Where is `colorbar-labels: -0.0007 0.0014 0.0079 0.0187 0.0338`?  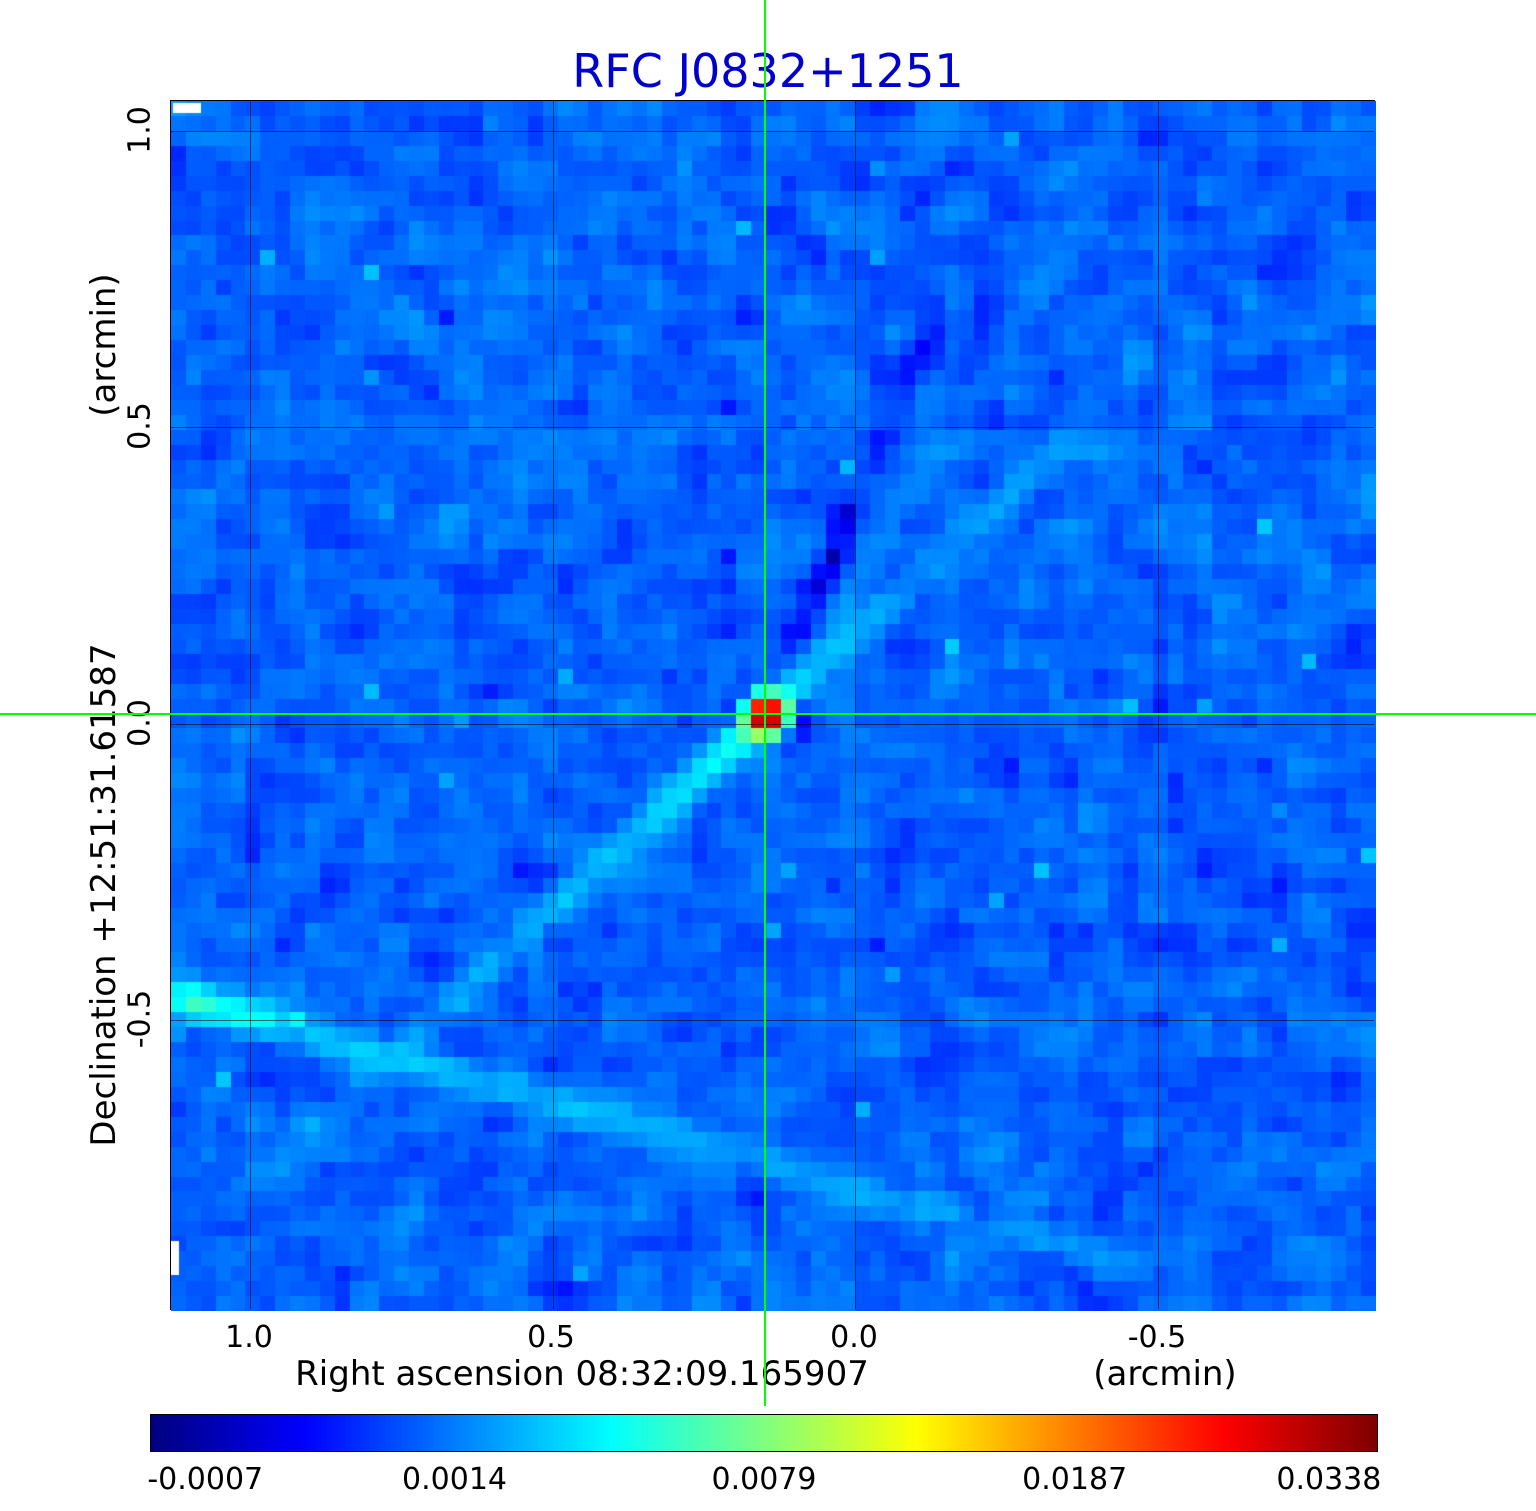
colorbar-labels: -0.0007 0.0014 0.0079 0.0187 0.0338 is located at coordinates (764, 1482).